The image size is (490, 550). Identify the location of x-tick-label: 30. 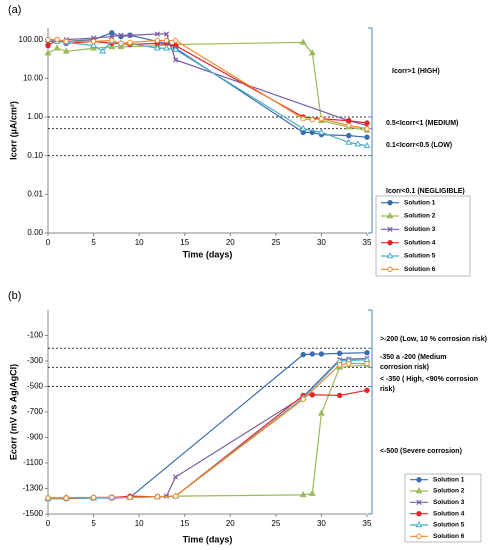
(321, 523).